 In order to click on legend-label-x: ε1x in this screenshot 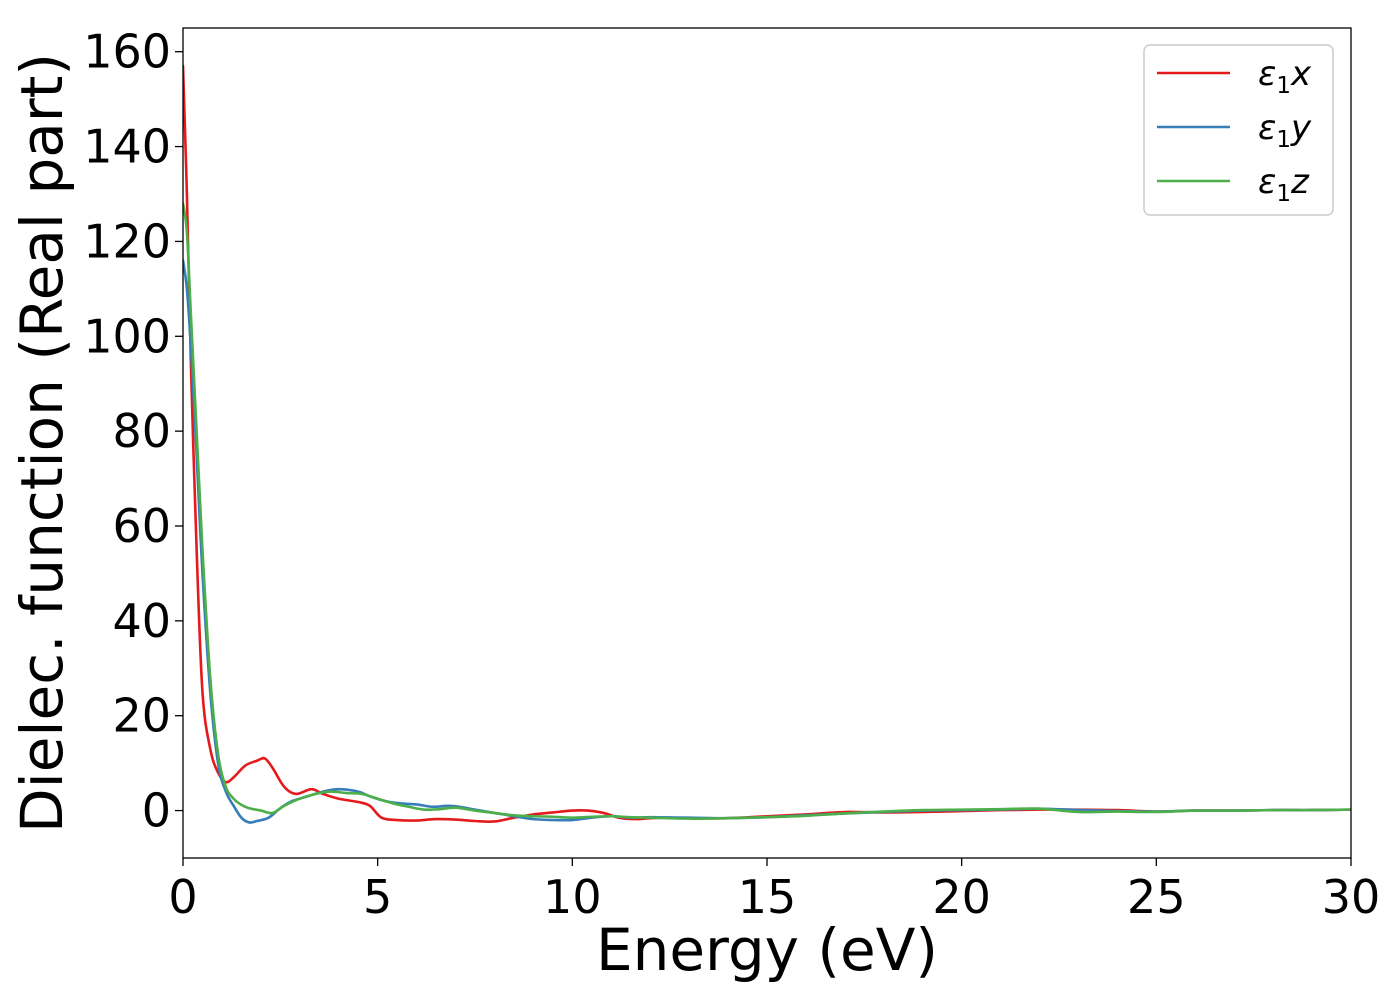, I will do `click(1285, 76)`.